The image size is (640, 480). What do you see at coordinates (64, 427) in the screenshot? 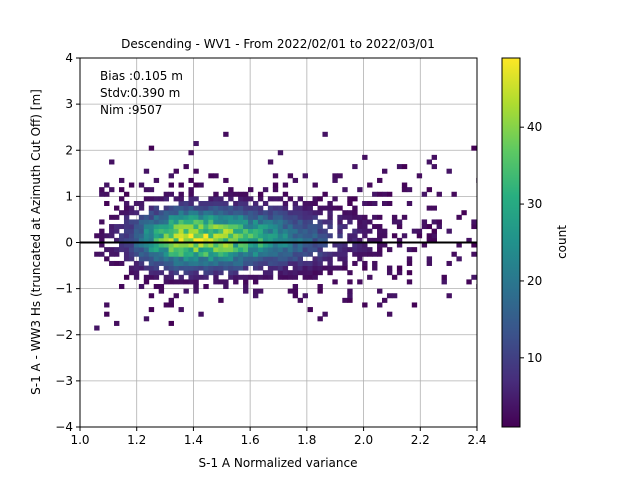
I see `y-tick-label: −4` at bounding box center [64, 427].